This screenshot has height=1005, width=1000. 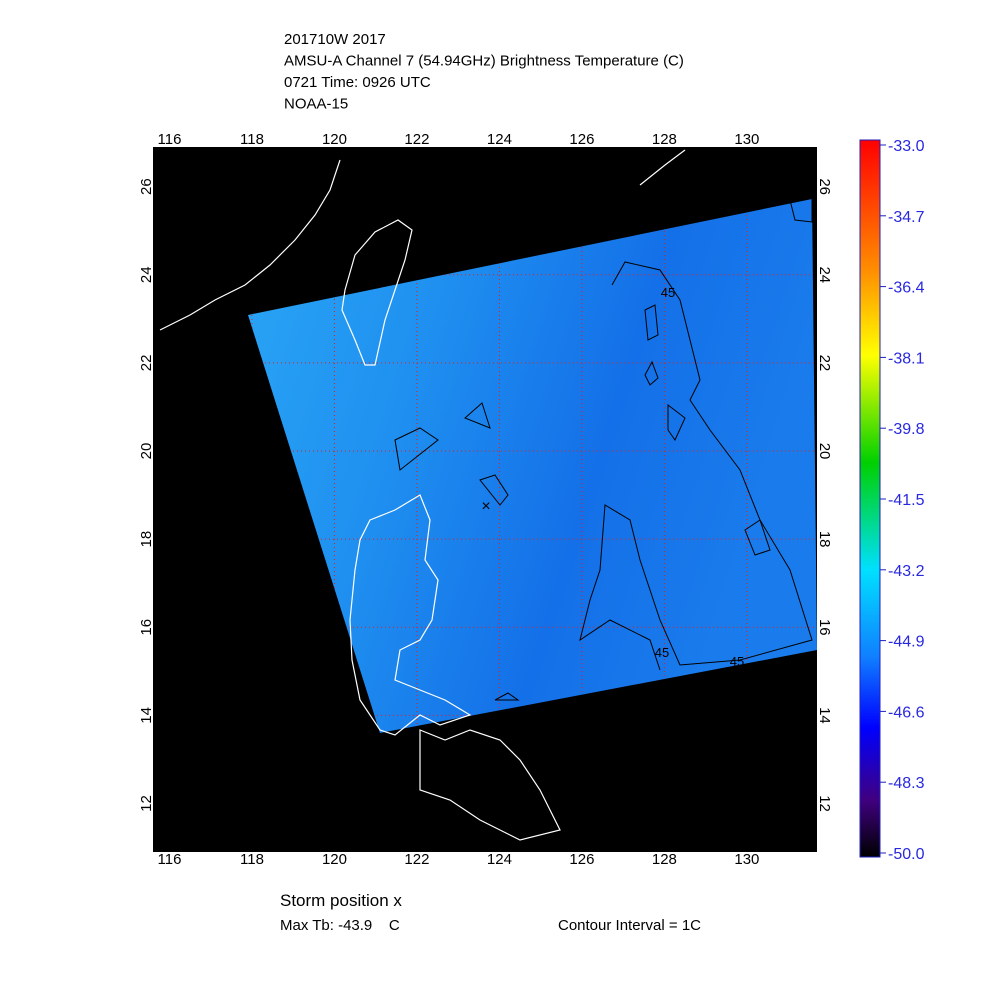 I want to click on lat-label-right: 22, so click(x=824, y=363).